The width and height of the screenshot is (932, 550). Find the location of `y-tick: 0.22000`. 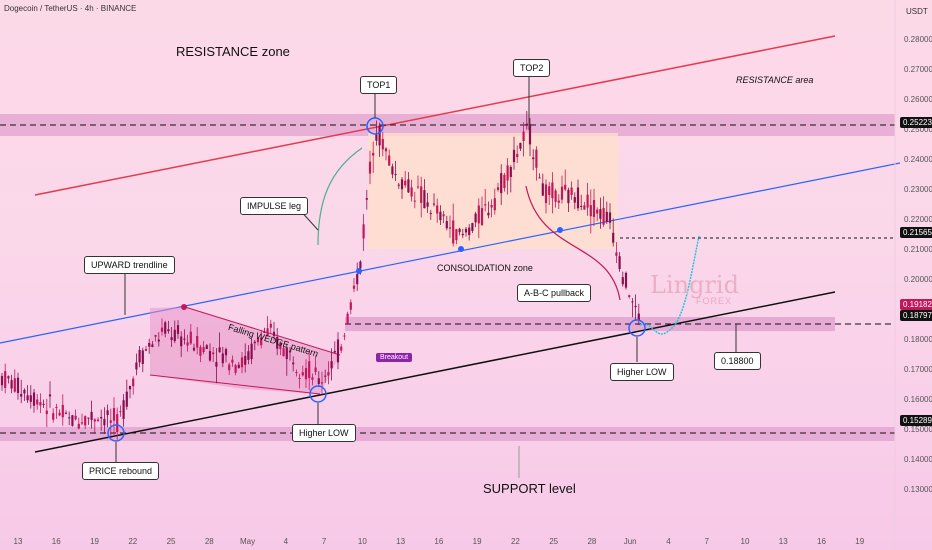

y-tick: 0.22000 is located at coordinates (918, 219).